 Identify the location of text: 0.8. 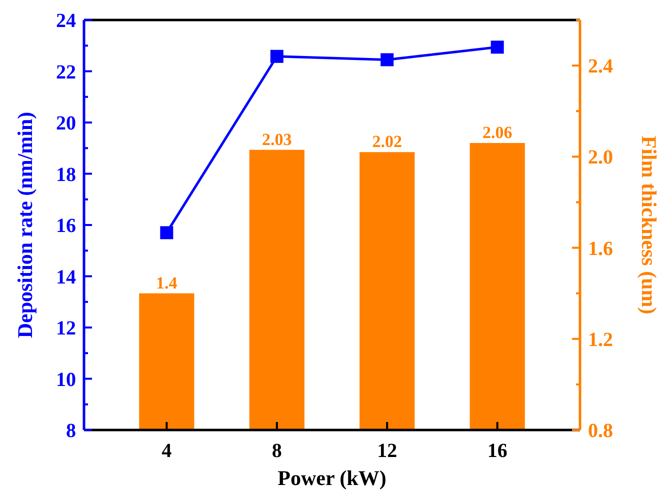
(600, 431).